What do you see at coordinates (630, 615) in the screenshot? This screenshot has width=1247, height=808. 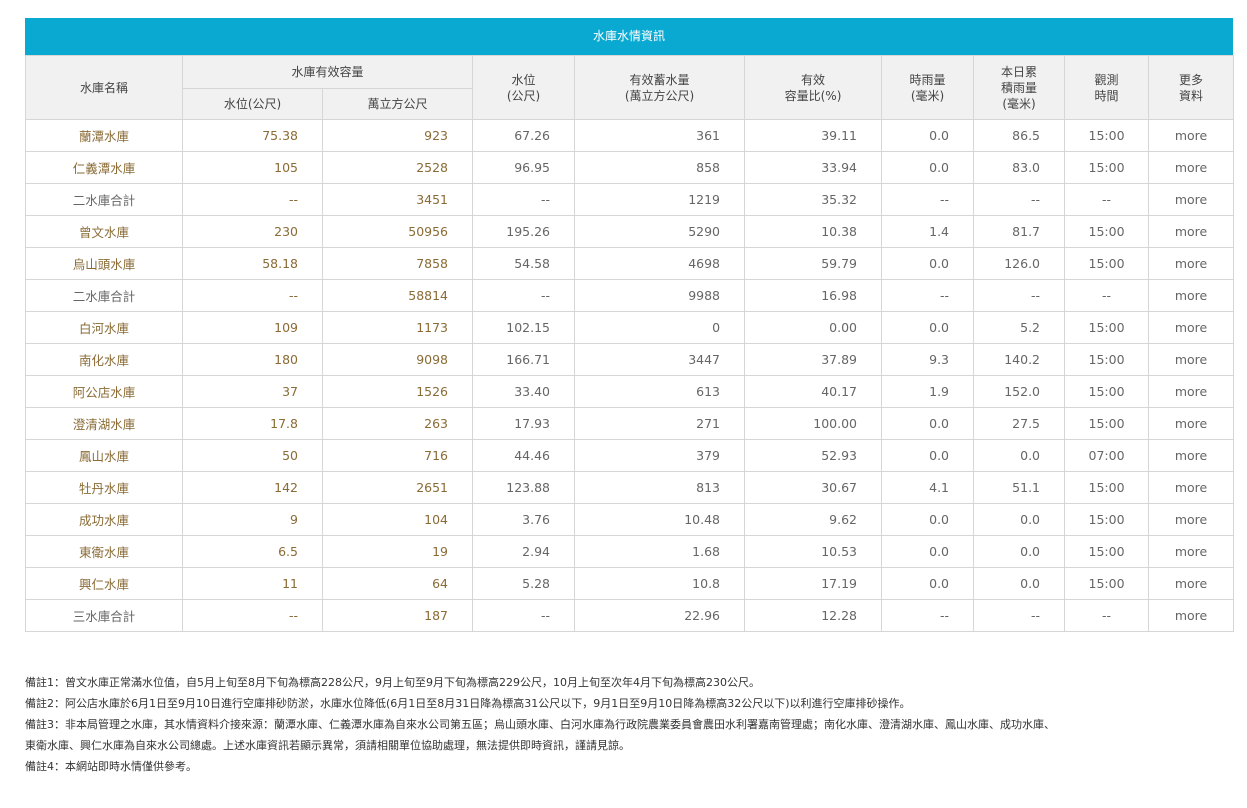 I see `table-row: 三水庫合計 -- 187 -- 22.96 12.28 -- -- -- more` at bounding box center [630, 615].